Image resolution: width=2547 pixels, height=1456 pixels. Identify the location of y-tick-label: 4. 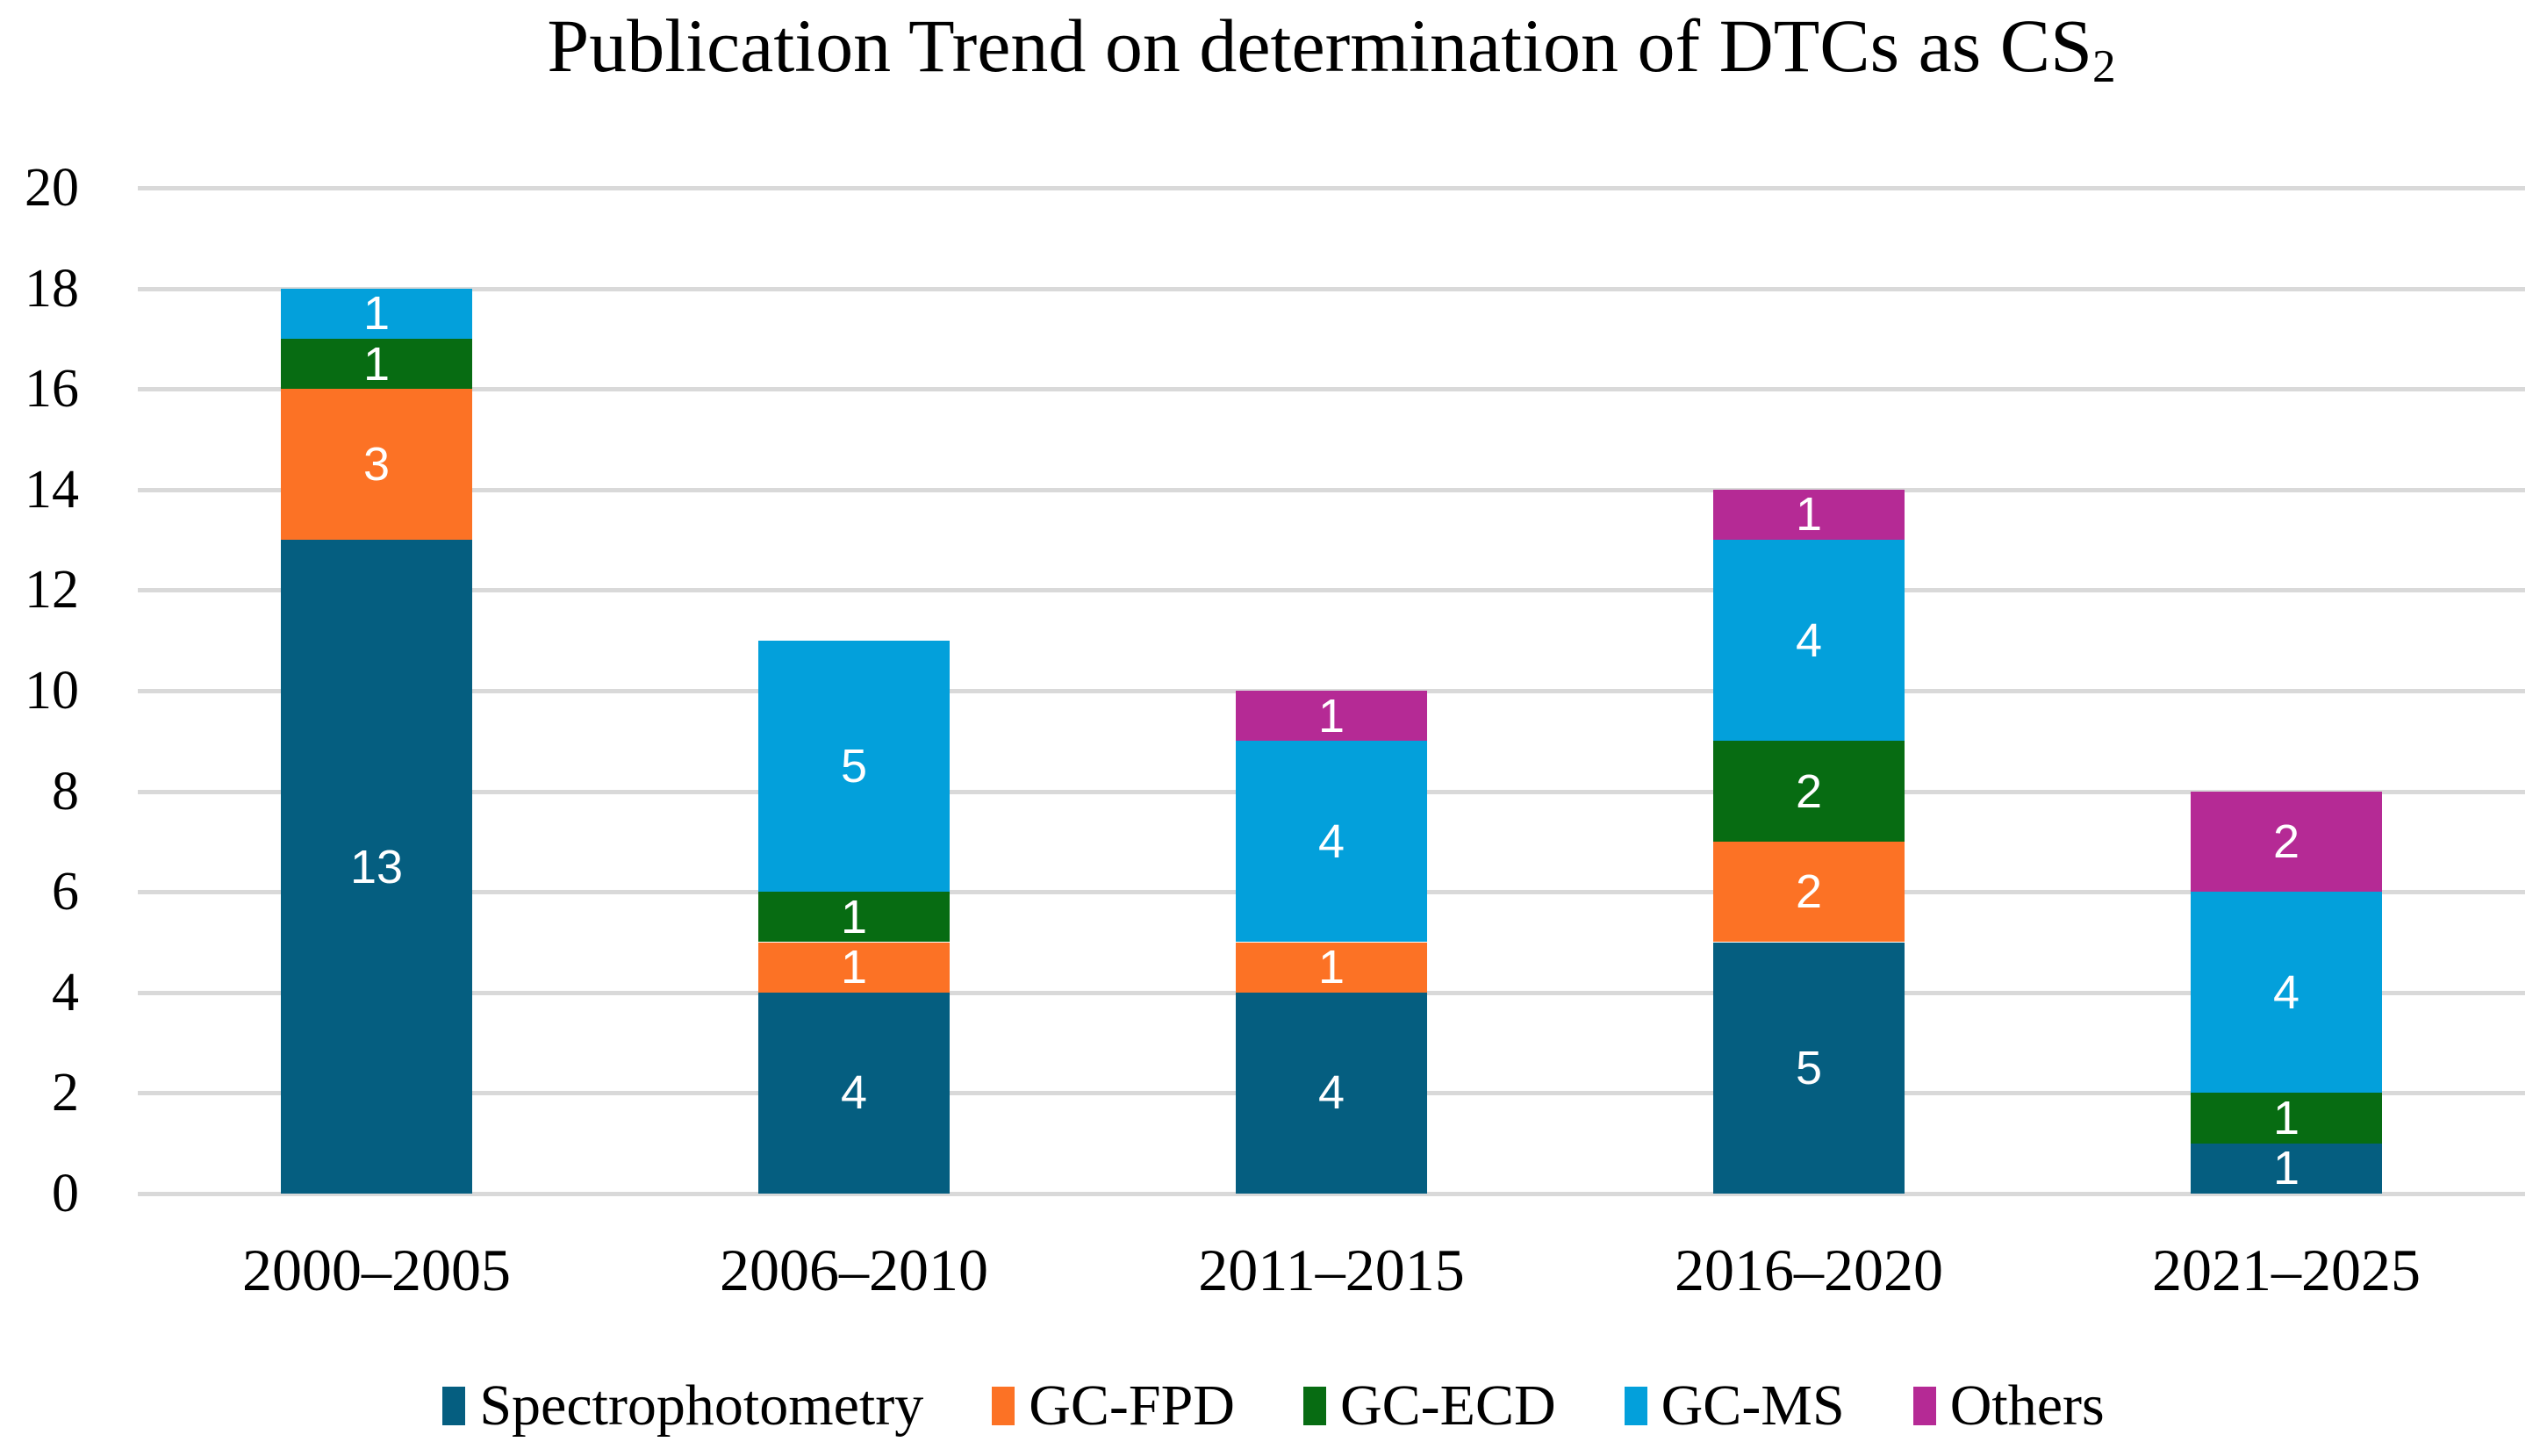
(65, 992).